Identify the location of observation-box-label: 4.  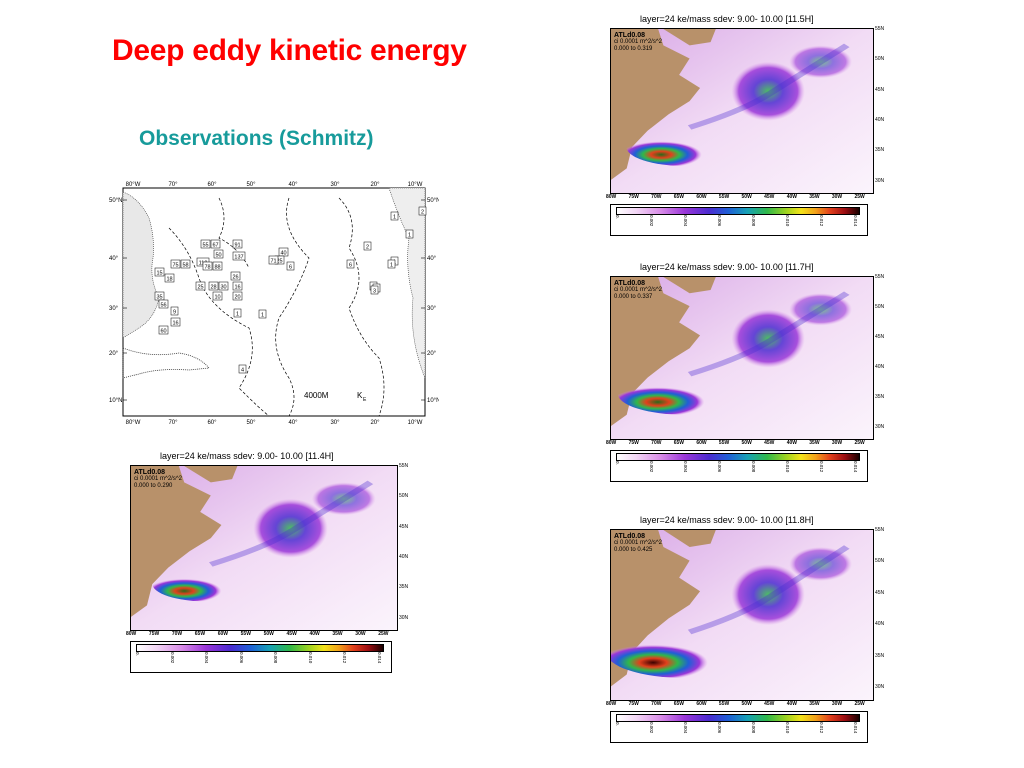
(242, 371).